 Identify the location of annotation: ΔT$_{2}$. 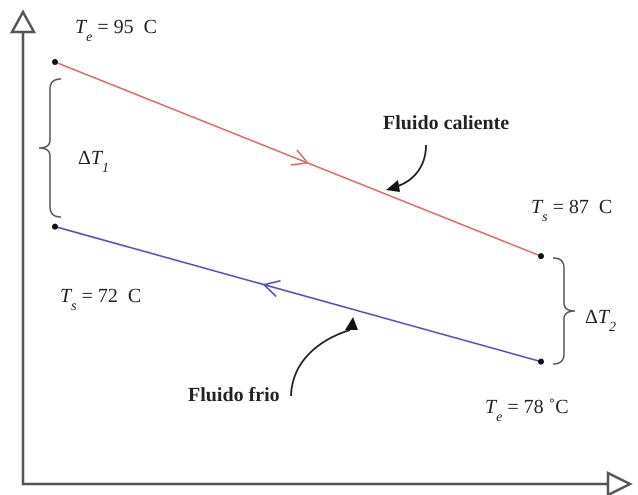
(600, 320).